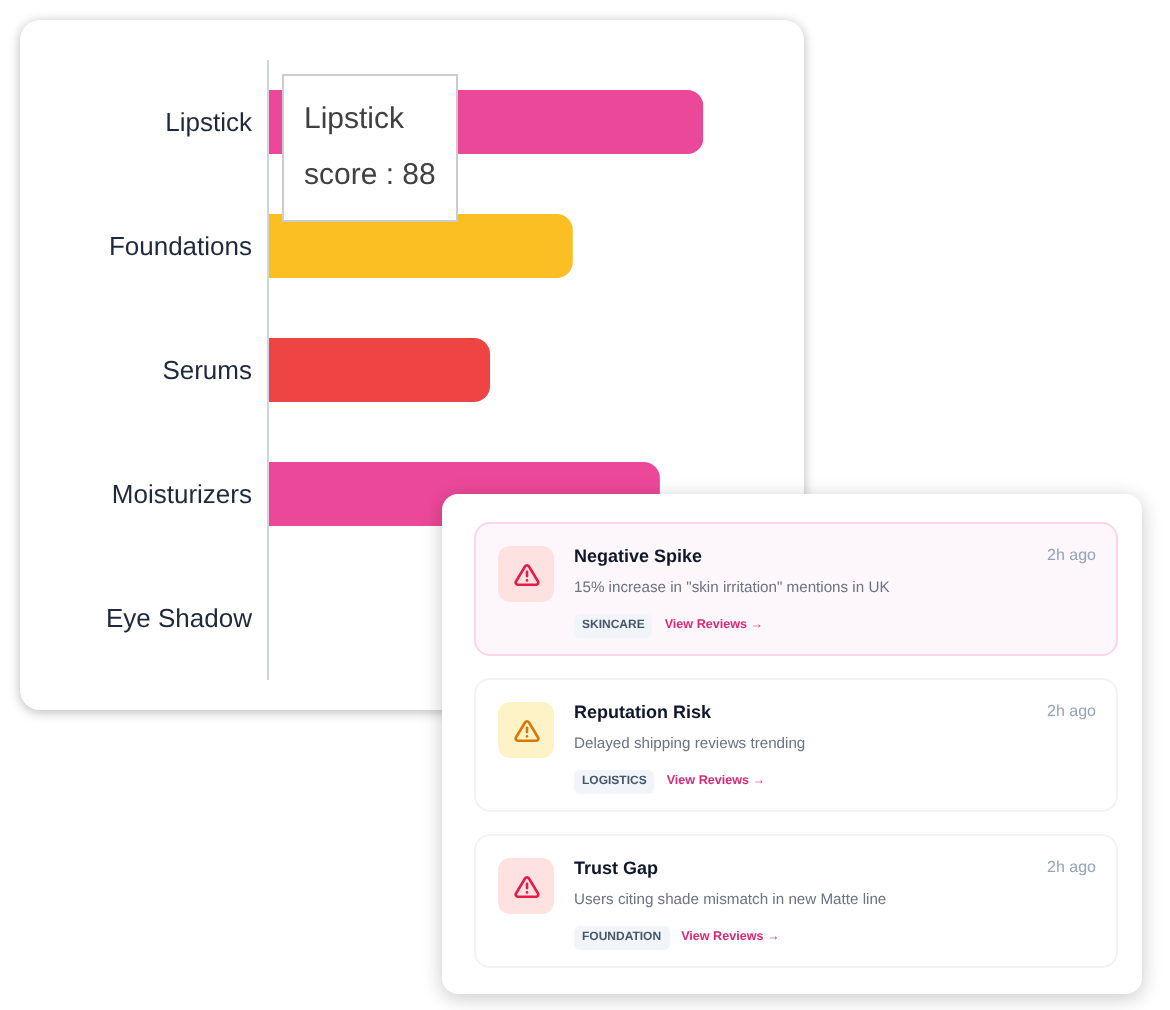 This screenshot has height=1010, width=1170. Describe the element at coordinates (370, 148) in the screenshot. I see `tooltip-box: Lipstick score : 88` at that location.